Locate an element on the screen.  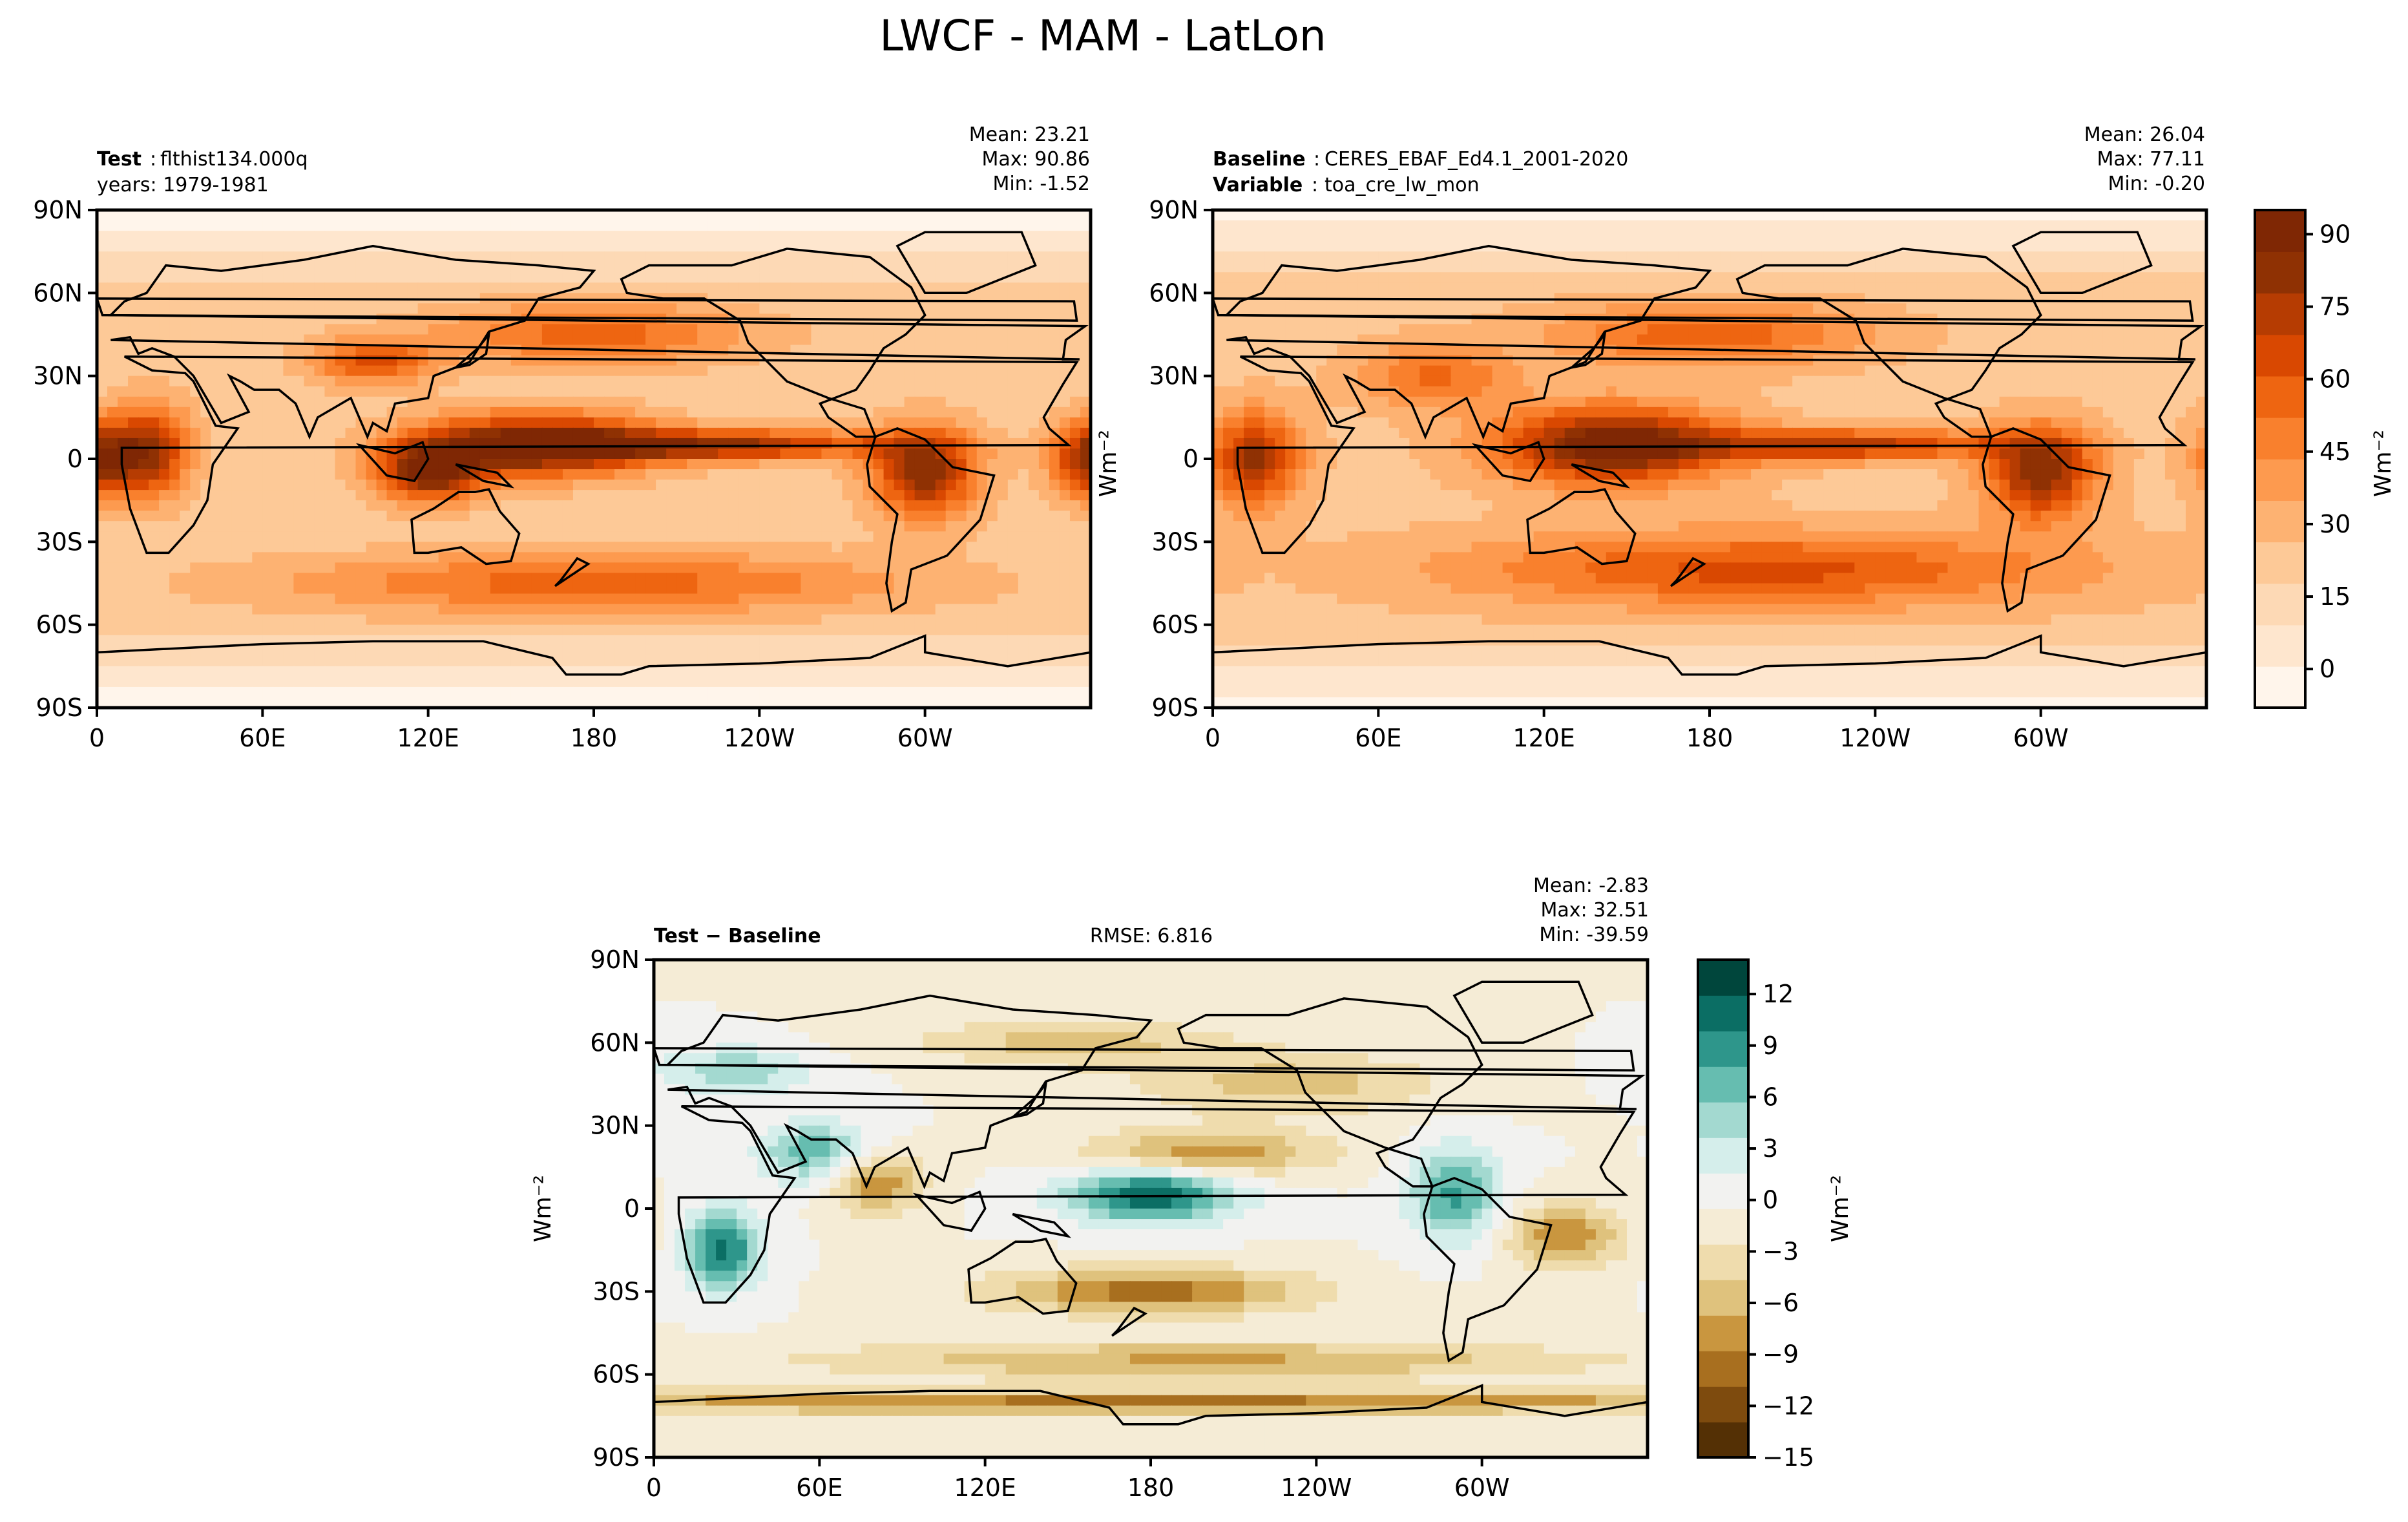
test-min: Min: -1.52 is located at coordinates (1042, 184).